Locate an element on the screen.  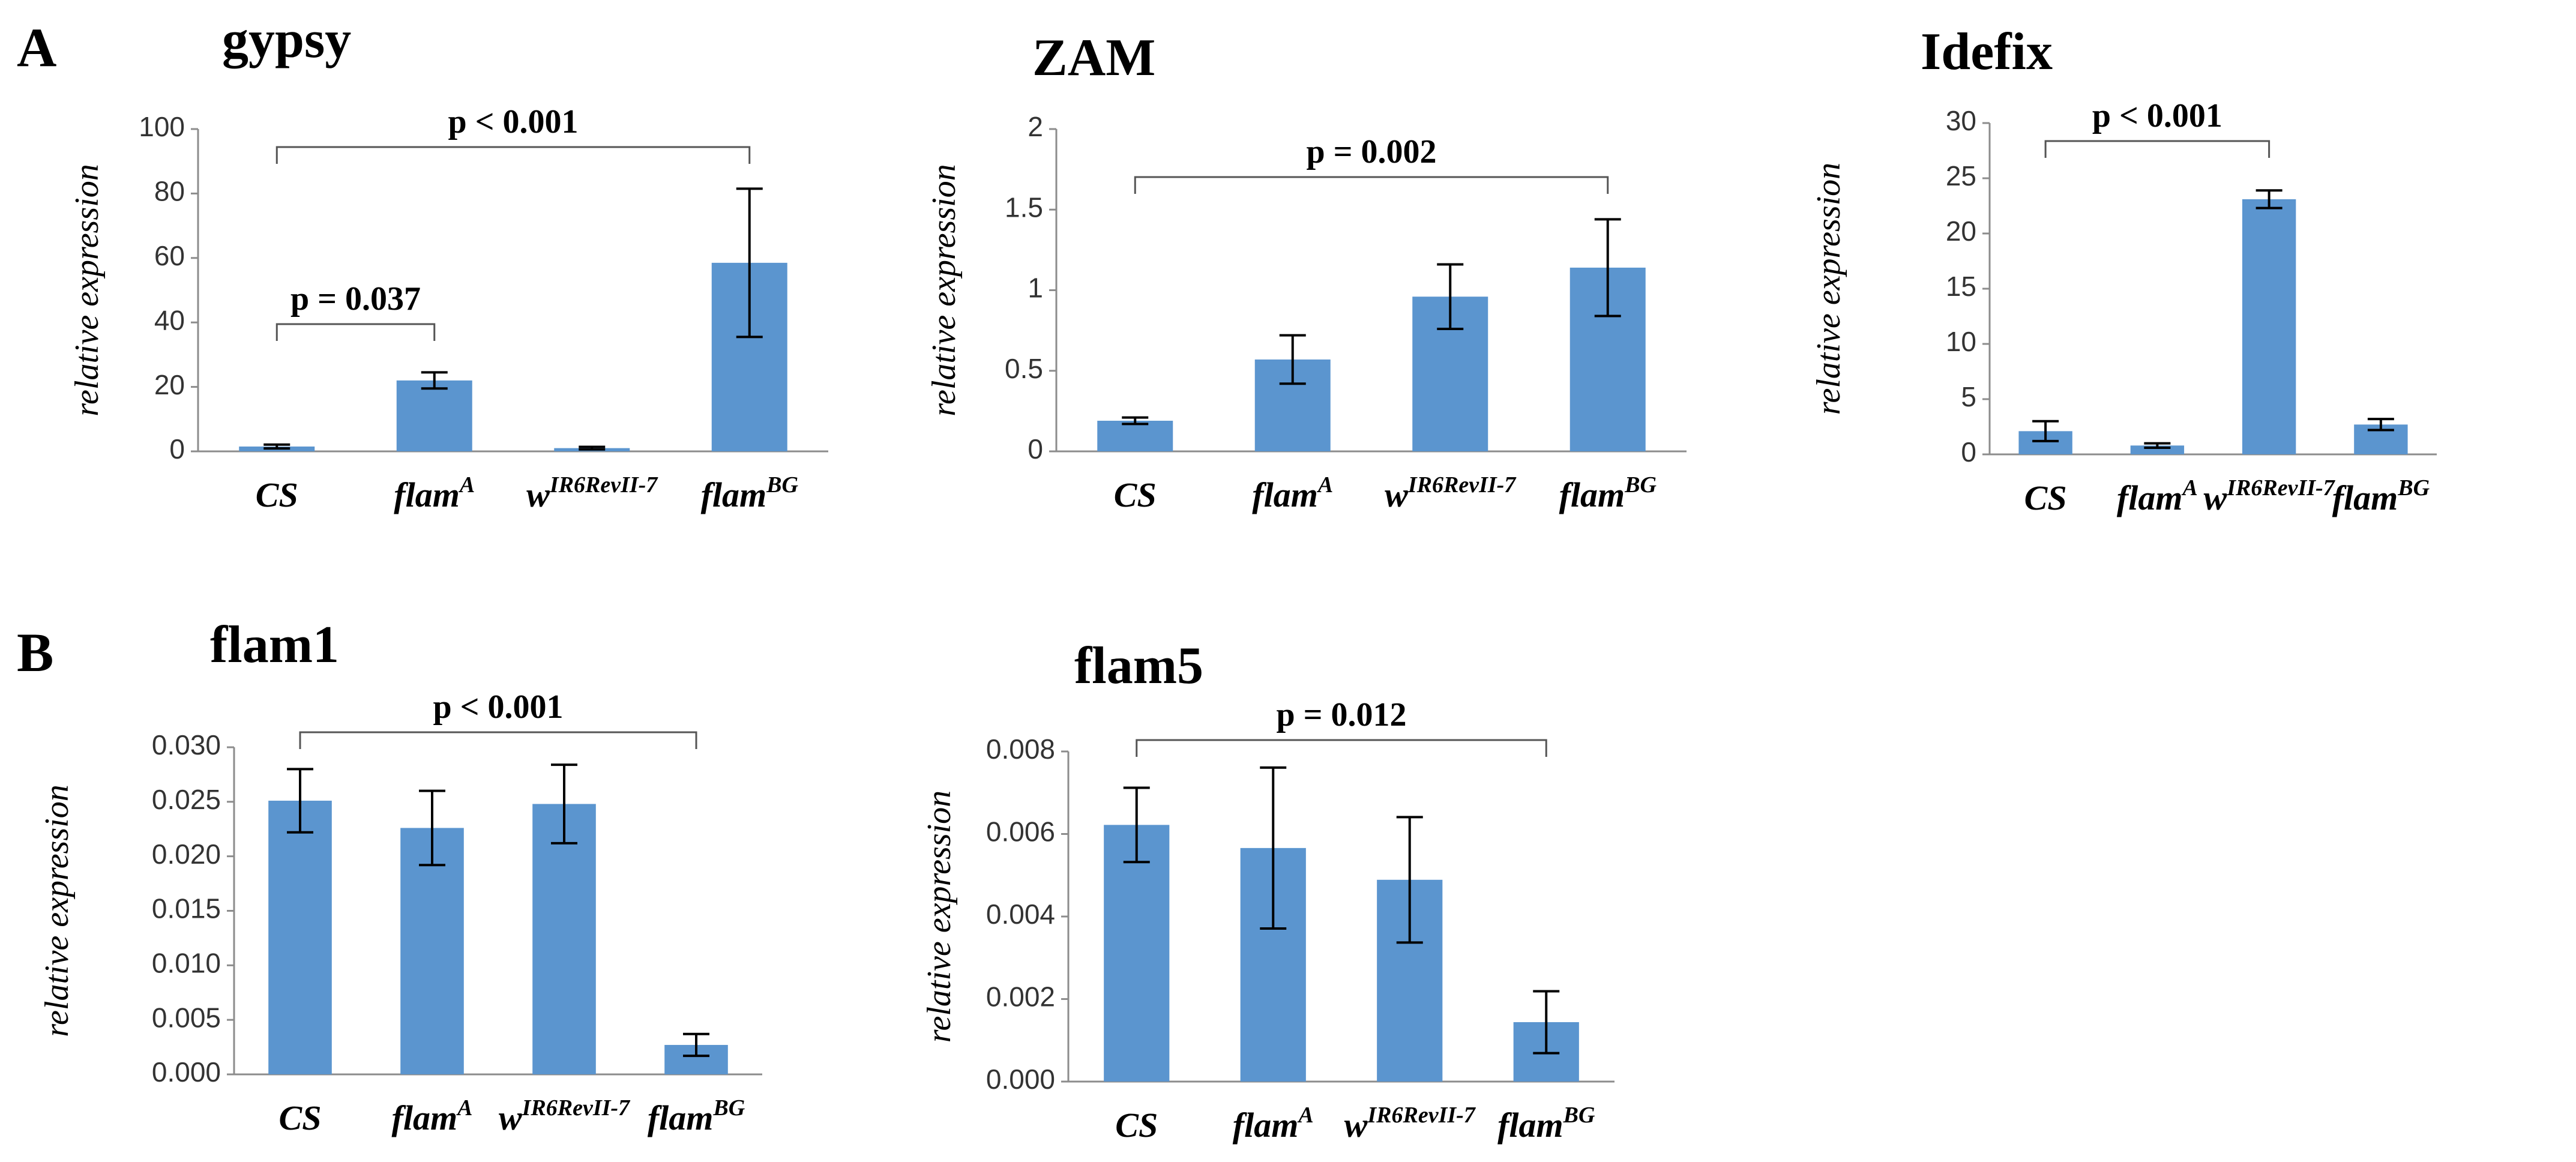
y-tick-label: 0.030 is located at coordinates (186, 744).